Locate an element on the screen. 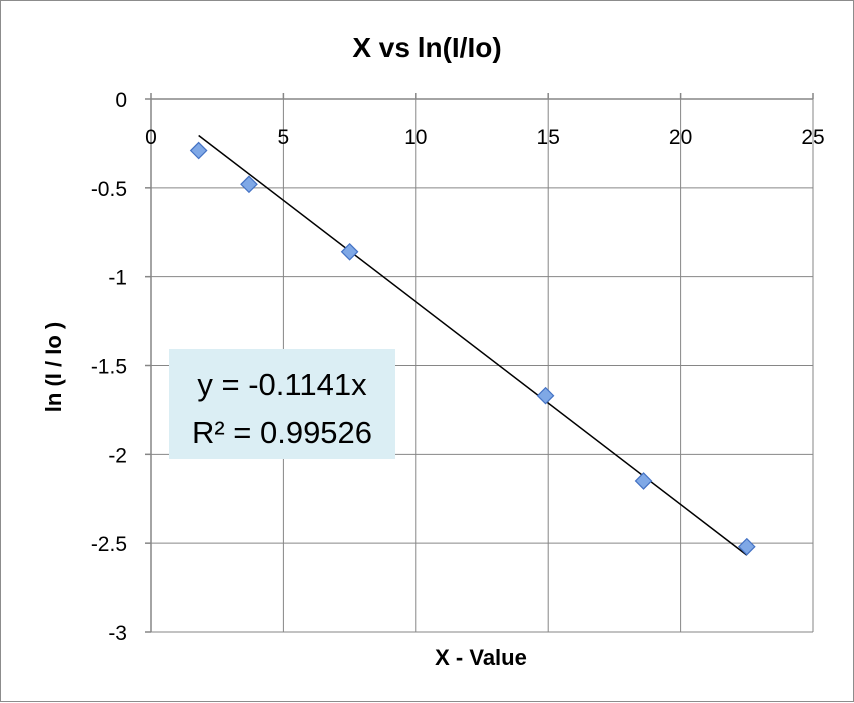 This screenshot has height=703, width=854. y-tick-label: -3 is located at coordinates (117, 633).